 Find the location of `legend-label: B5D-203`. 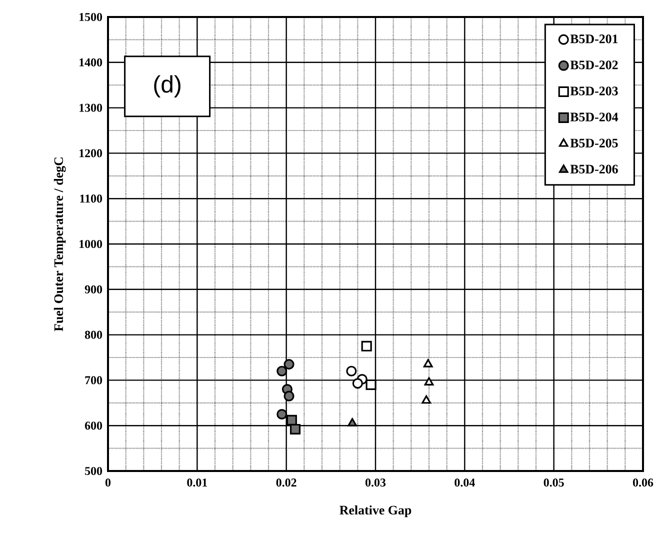

legend-label: B5D-203 is located at coordinates (594, 91).